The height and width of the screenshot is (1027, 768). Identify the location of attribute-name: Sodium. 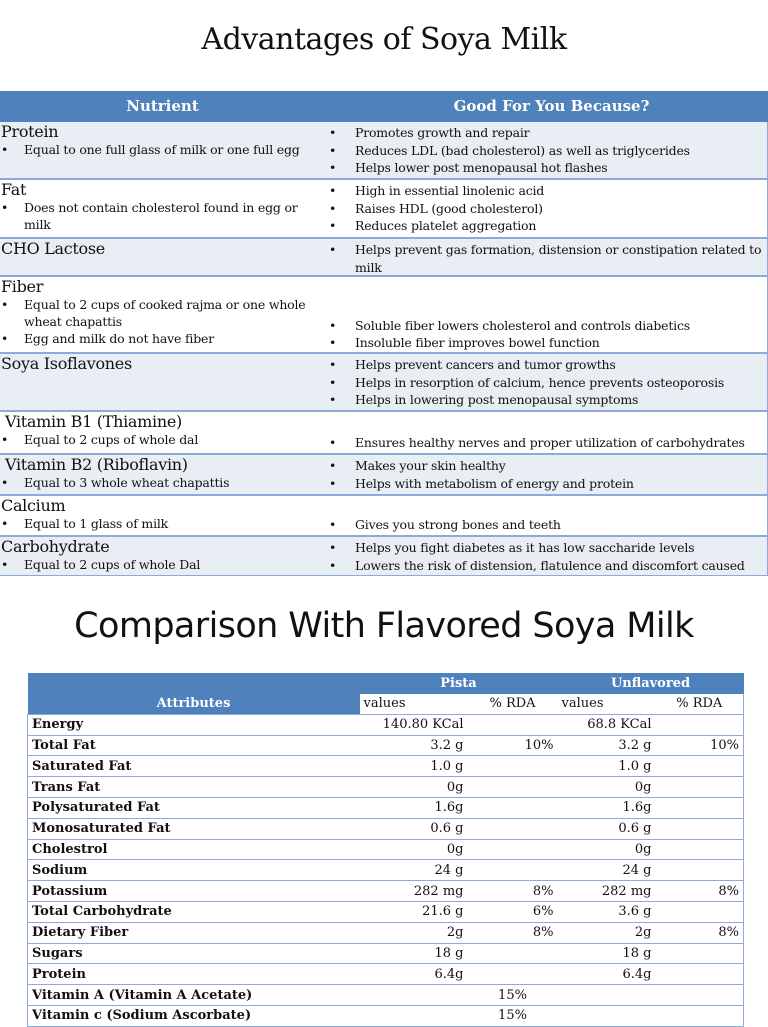
(193, 870).